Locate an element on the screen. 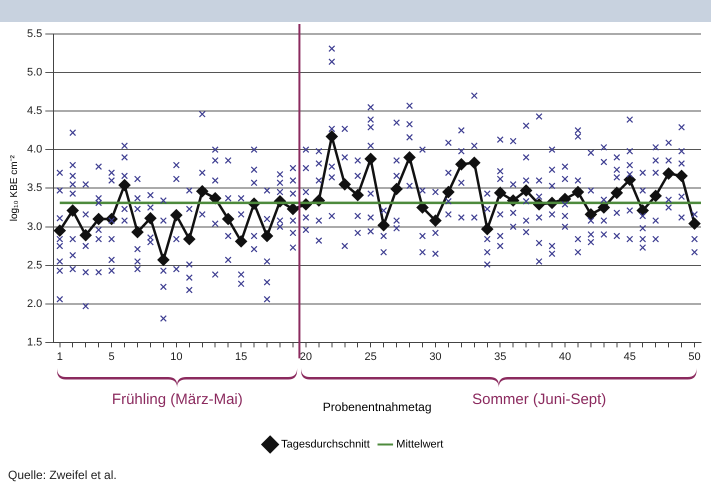 Image resolution: width=711 pixels, height=491 pixels. legend-label: Tagesdurchschnitt is located at coordinates (325, 444).